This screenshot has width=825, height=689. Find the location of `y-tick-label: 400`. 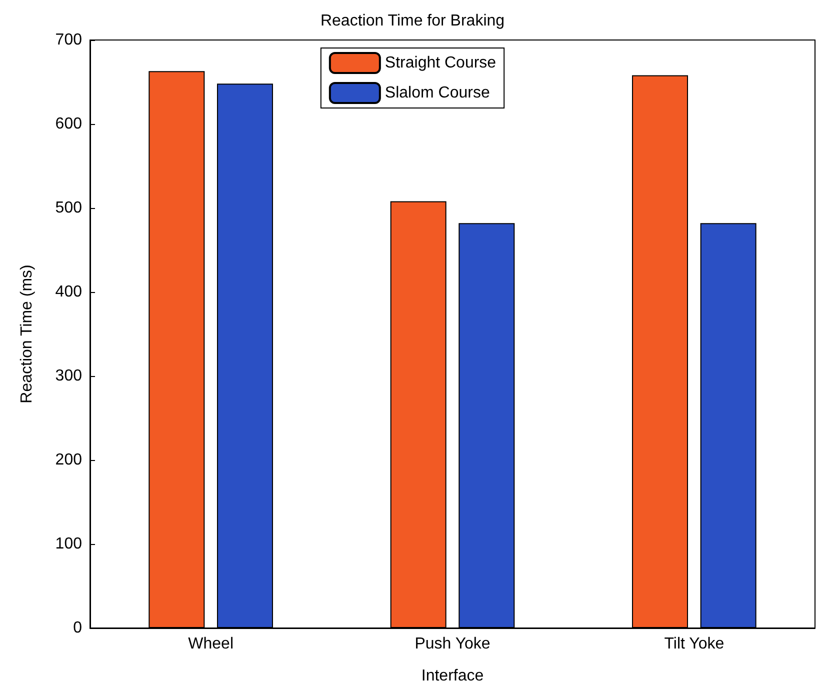

y-tick-label: 400 is located at coordinates (68, 292).